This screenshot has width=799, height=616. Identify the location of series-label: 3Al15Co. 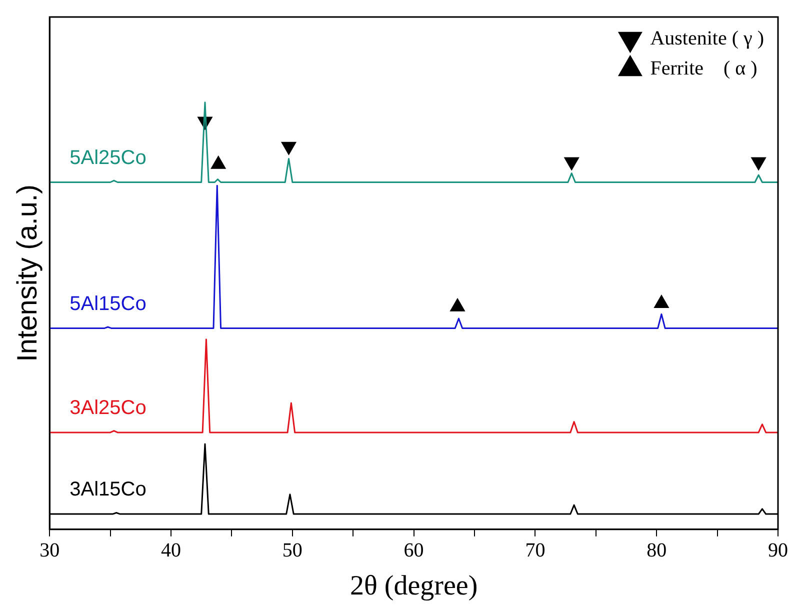
(108, 489).